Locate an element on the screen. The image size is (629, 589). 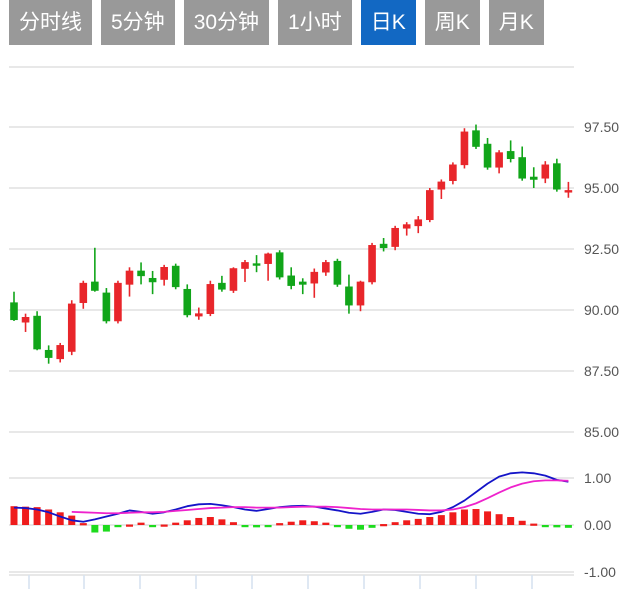
tab-6: 月K is located at coordinates (516, 22).